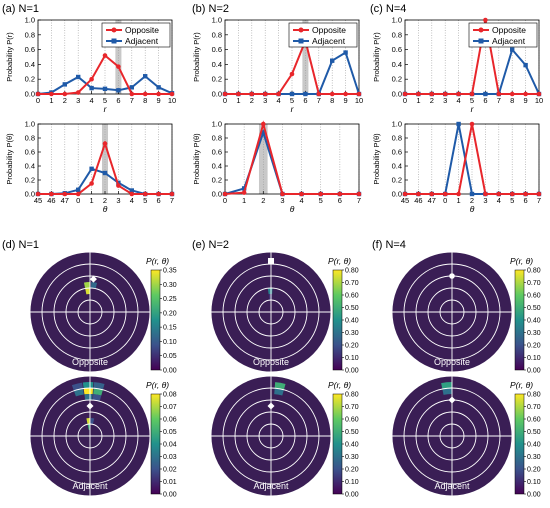  Describe the element at coordinates (512, 100) in the screenshot. I see `x-tick-label: 8` at that location.